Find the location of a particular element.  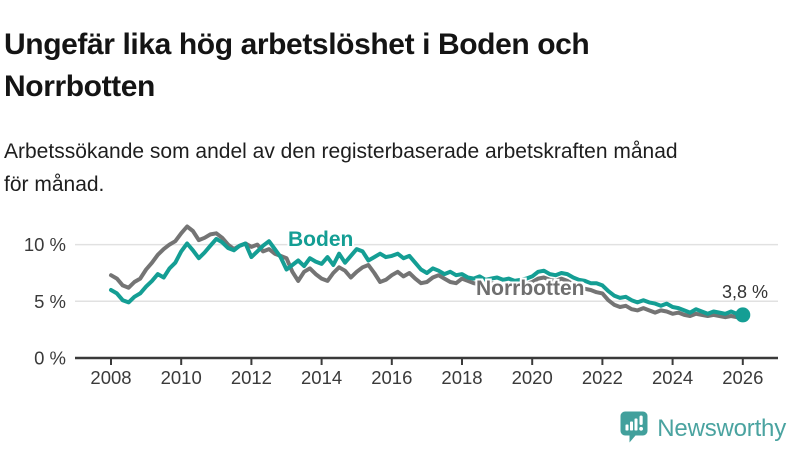

y-tick-label-0: 0 % is located at coordinates (50, 358).